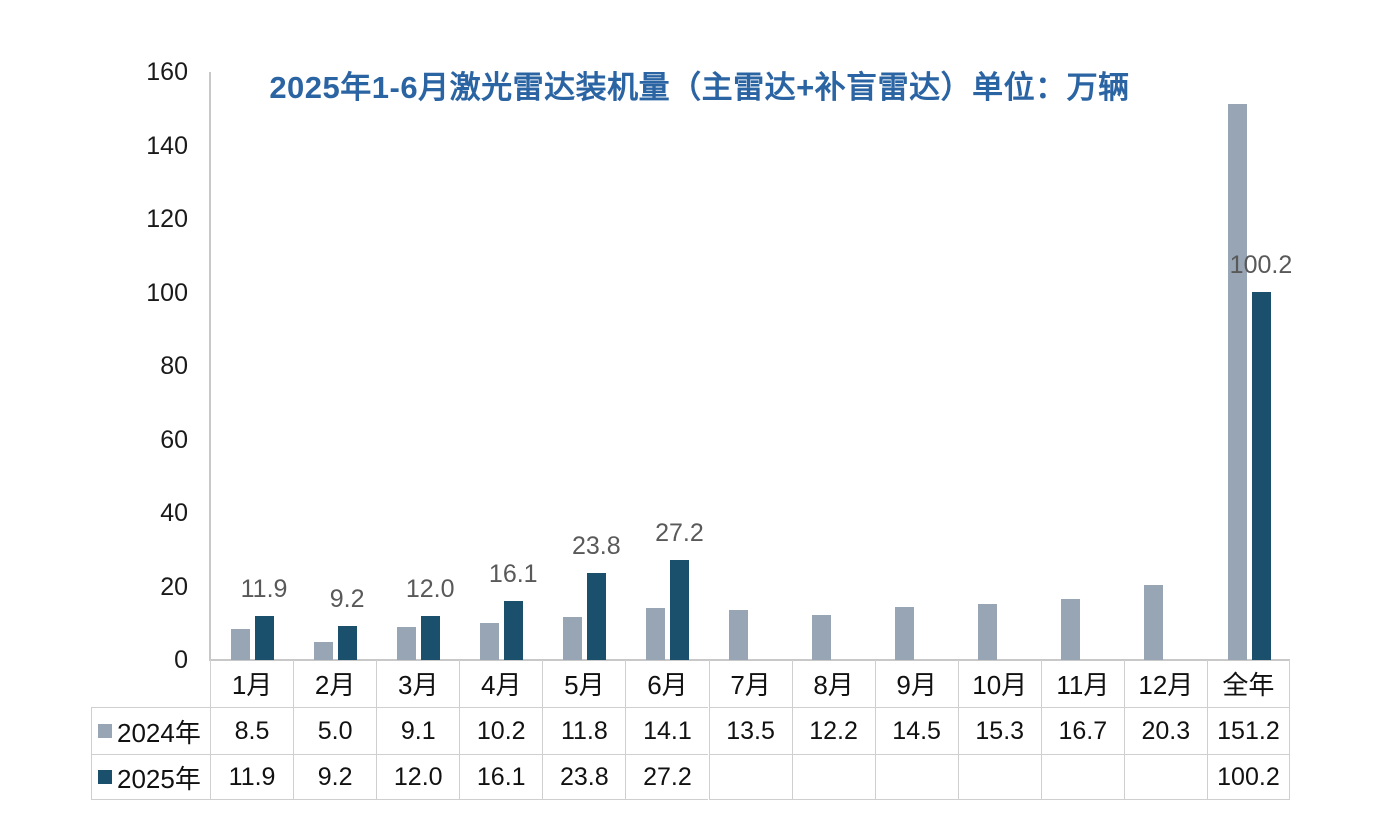  What do you see at coordinates (596, 616) in the screenshot?
I see `bar-2025-5月` at bounding box center [596, 616].